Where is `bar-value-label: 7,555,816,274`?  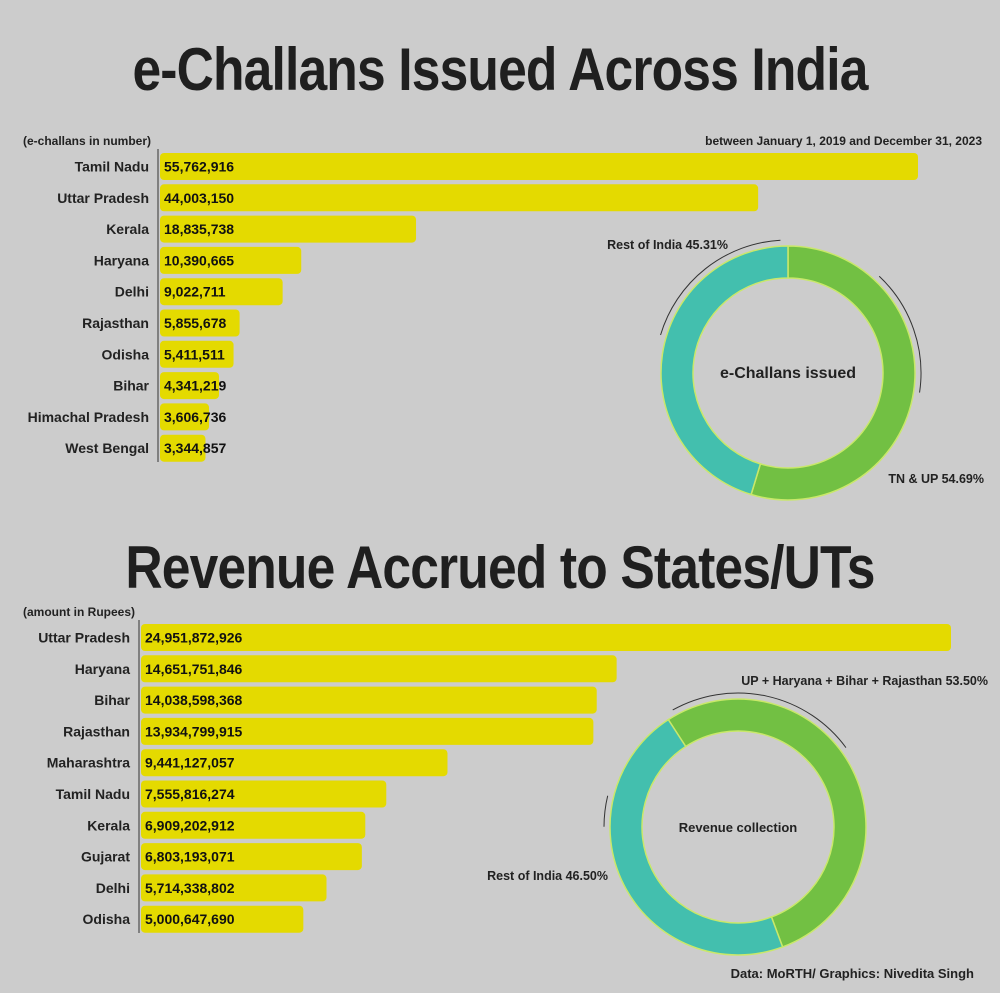
bar-value-label: 7,555,816,274 is located at coordinates (190, 794).